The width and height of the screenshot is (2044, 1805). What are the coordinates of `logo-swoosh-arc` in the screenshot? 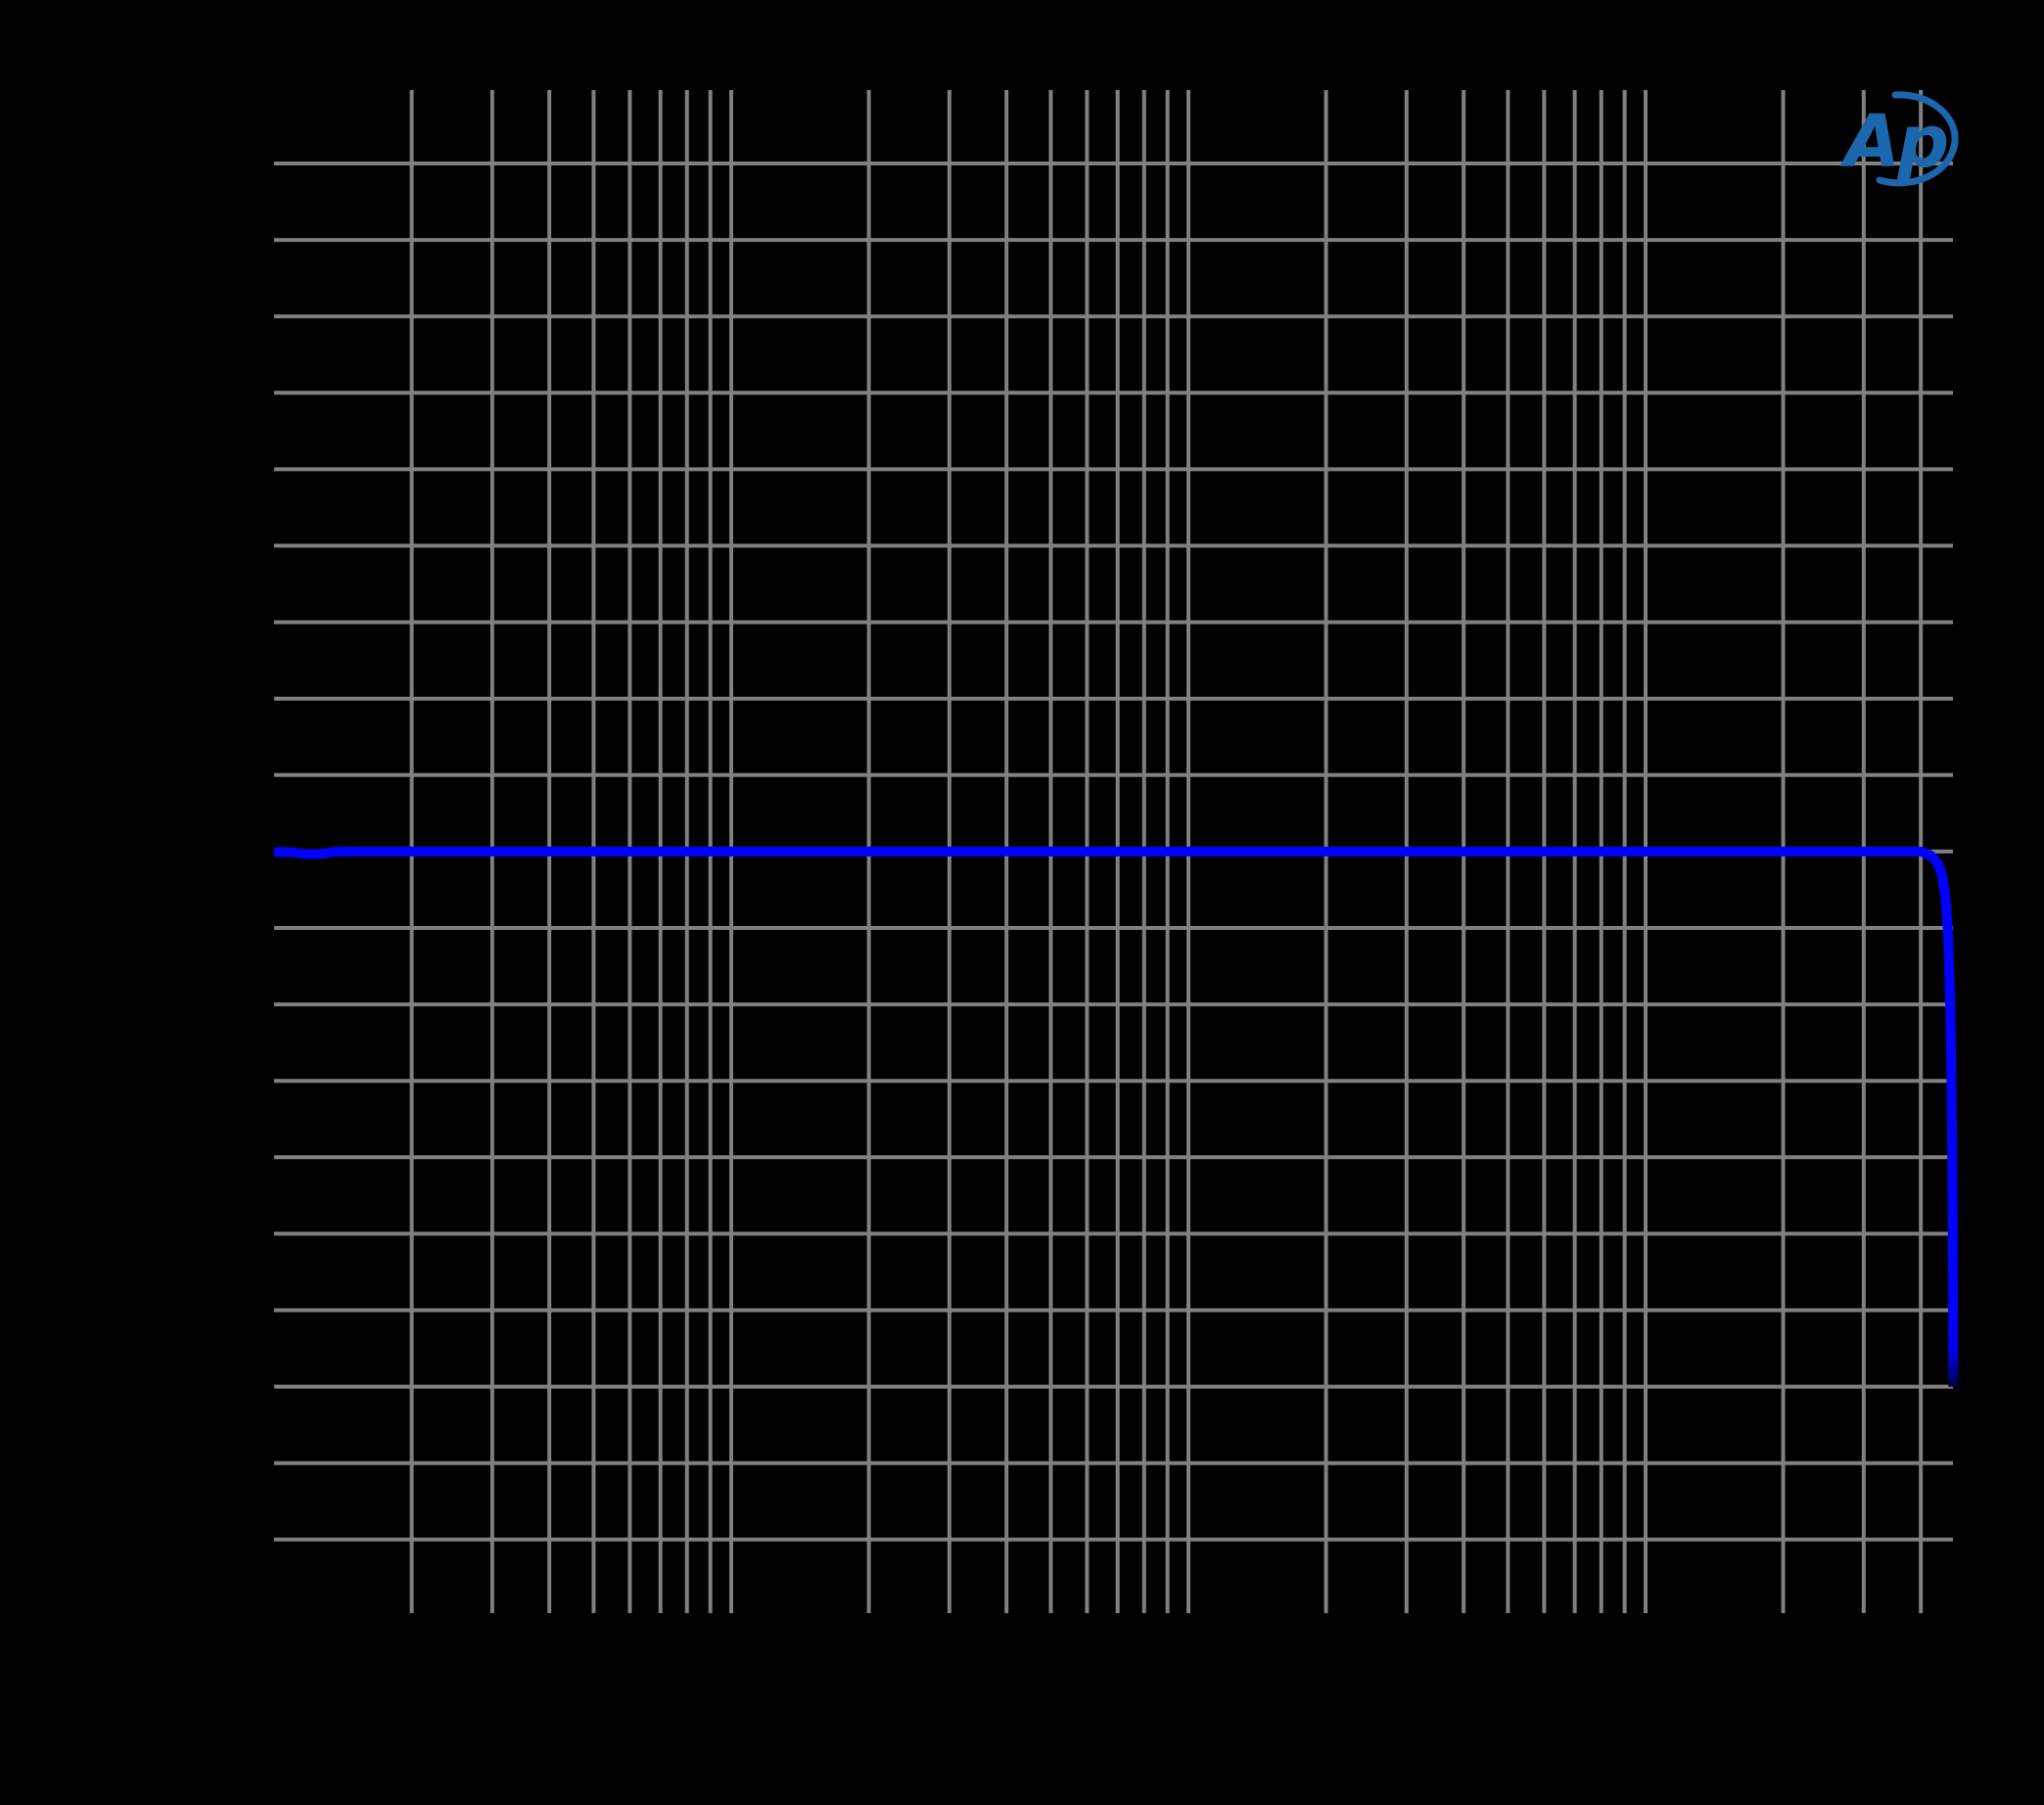 It's located at (1918, 139).